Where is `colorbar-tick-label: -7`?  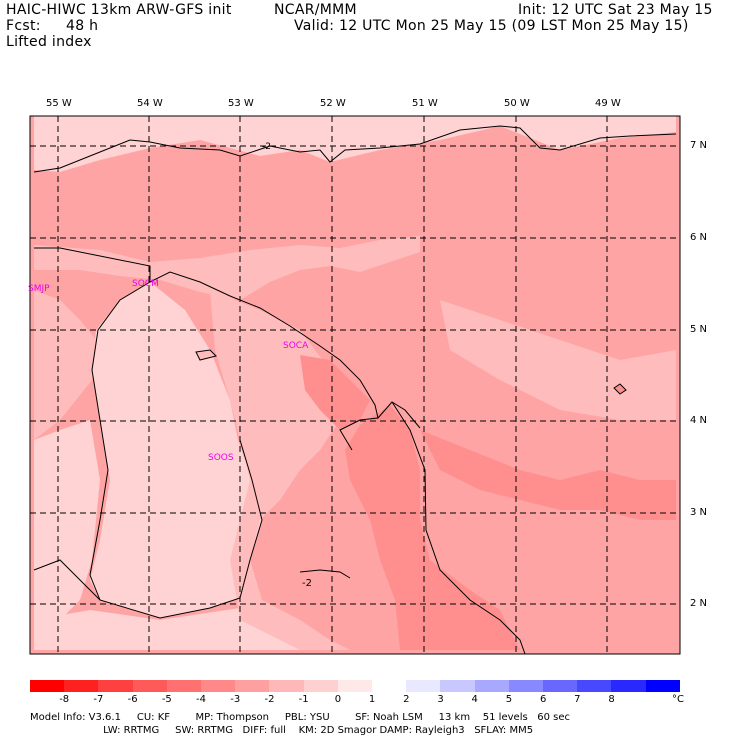
colorbar-tick-label: -7 is located at coordinates (98, 699).